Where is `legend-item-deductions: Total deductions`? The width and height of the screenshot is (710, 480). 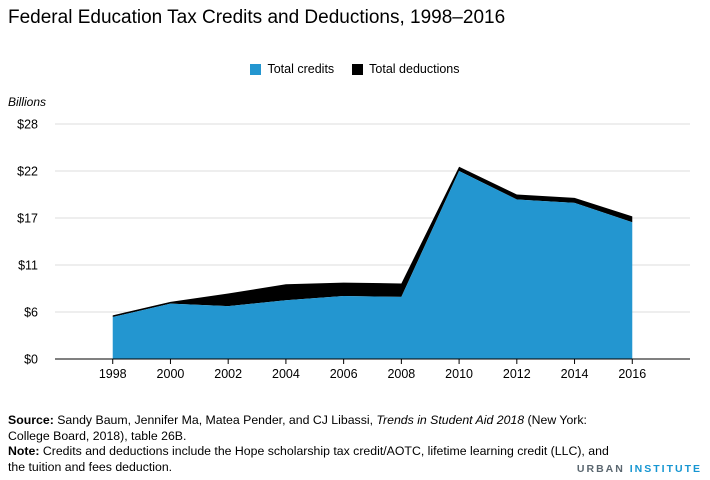
legend-item-deductions: Total deductions is located at coordinates (406, 69).